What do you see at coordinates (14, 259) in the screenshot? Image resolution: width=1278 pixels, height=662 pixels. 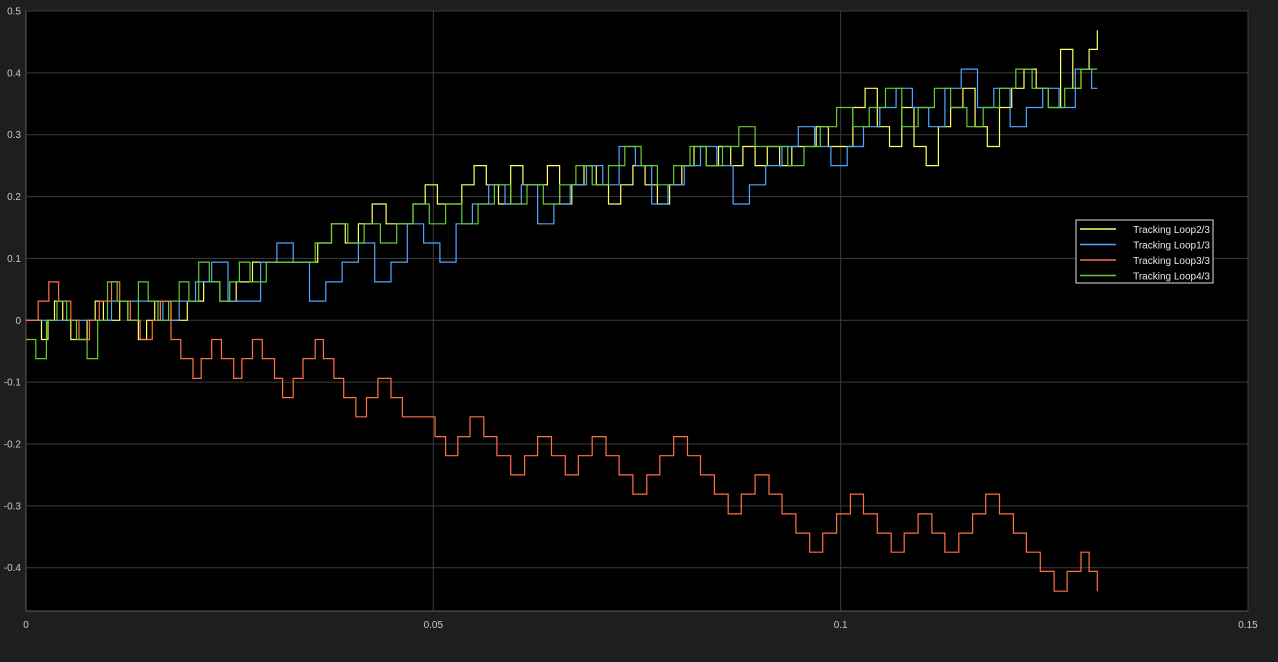 I see `y-tick-label: 0.1` at bounding box center [14, 259].